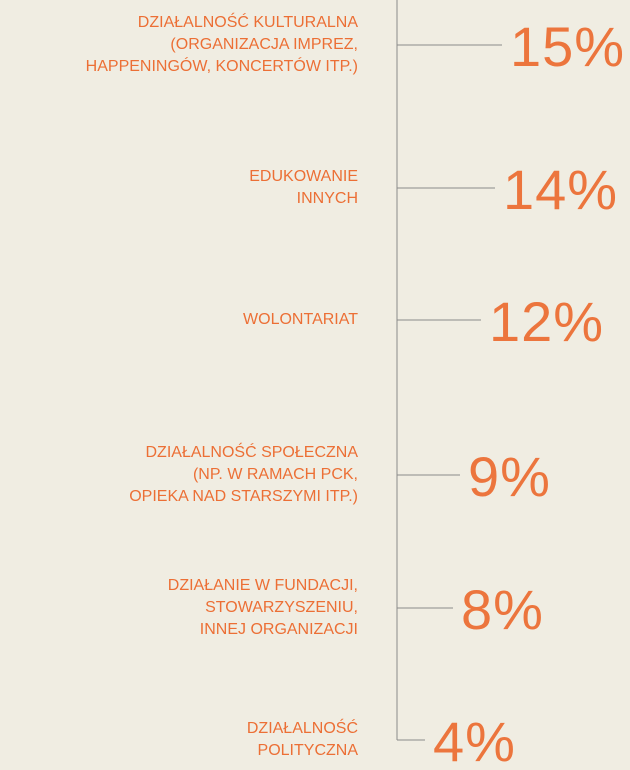 The height and width of the screenshot is (770, 630). What do you see at coordinates (502, 609) in the screenshot?
I see `value-label: 8%` at bounding box center [502, 609].